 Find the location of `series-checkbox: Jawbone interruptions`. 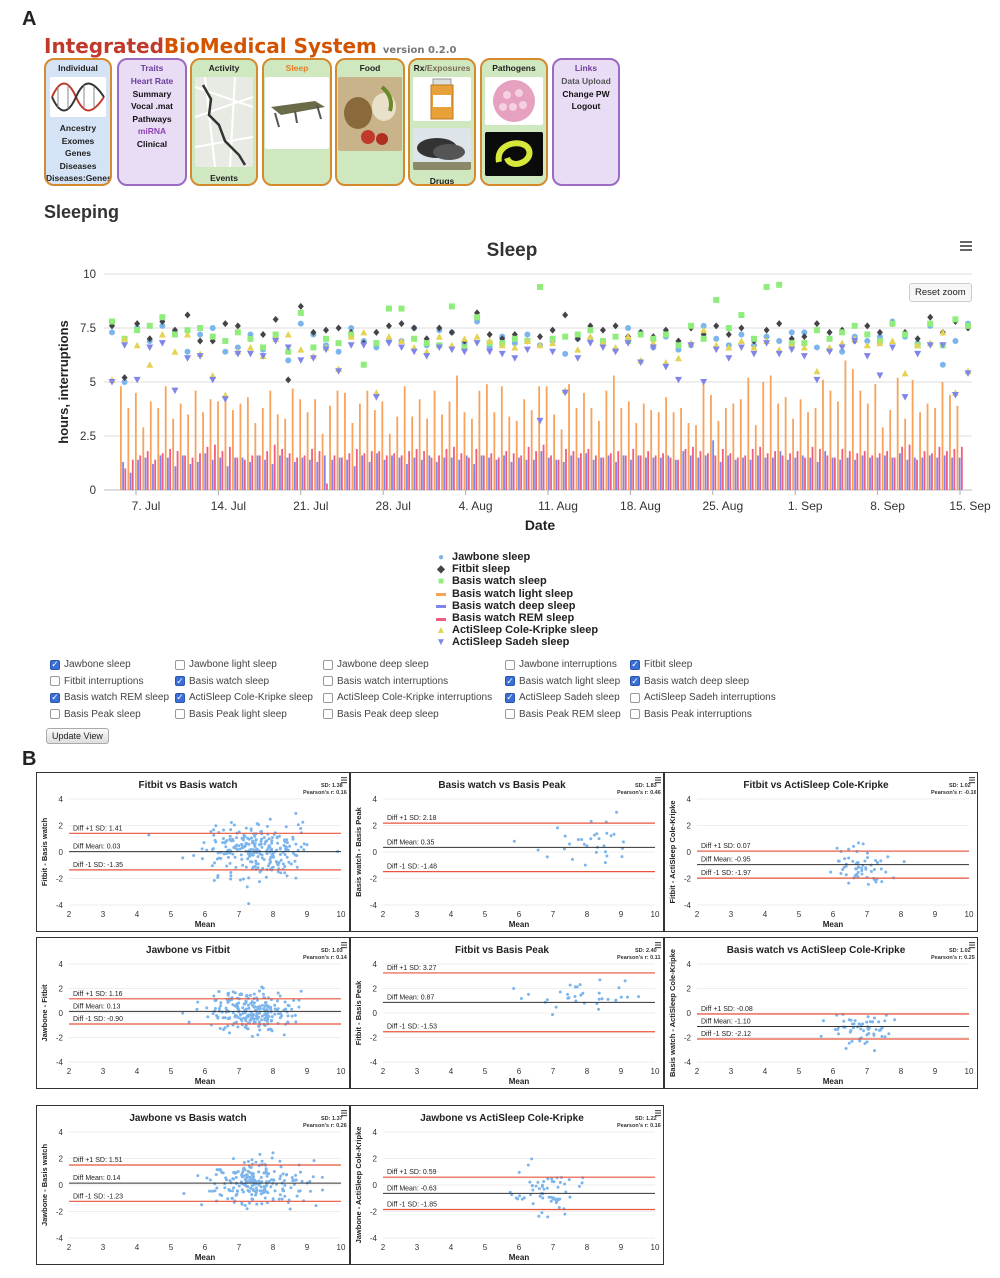

series-checkbox: Jawbone interruptions is located at coordinates (561, 664).